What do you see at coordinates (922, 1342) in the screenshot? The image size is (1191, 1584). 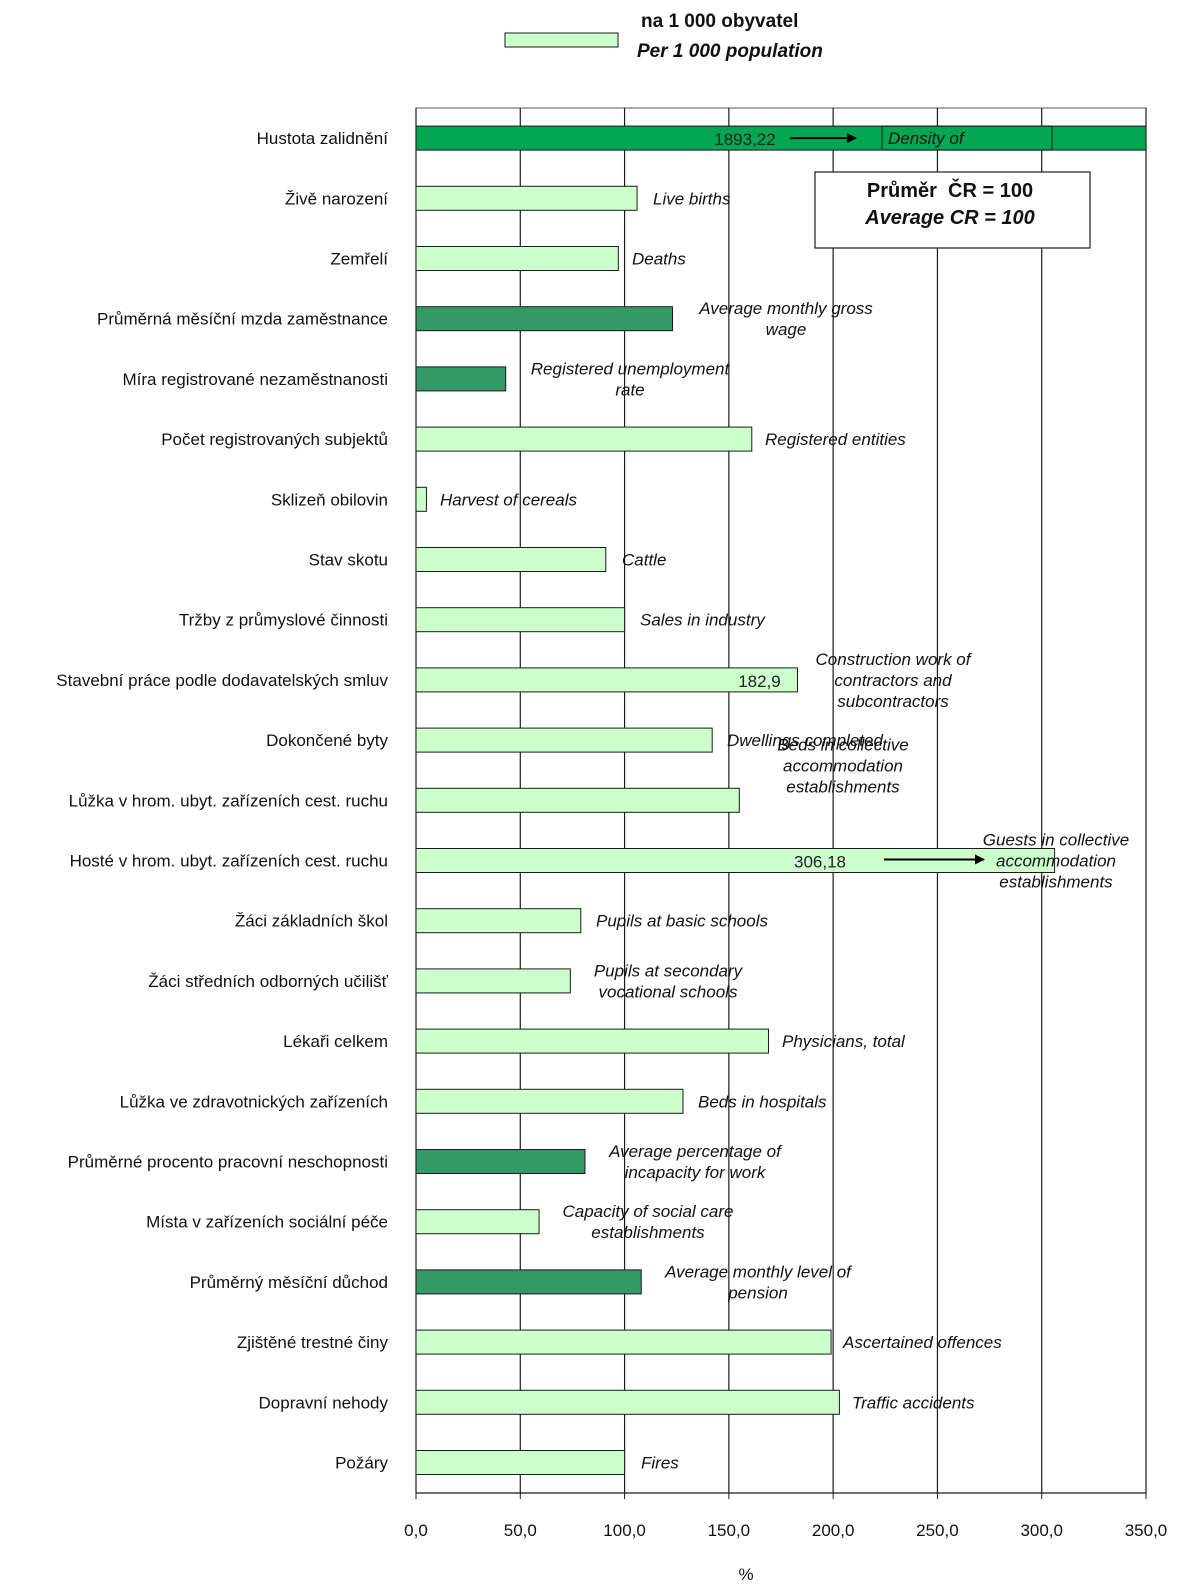 I see `bar-english-label: Ascertained offences` at bounding box center [922, 1342].